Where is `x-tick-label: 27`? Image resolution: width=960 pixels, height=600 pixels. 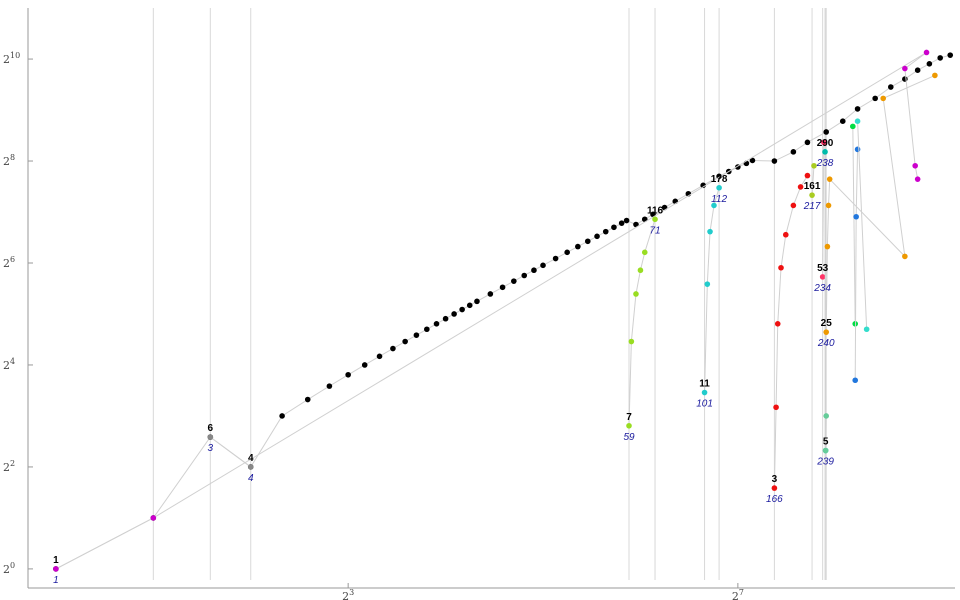
x-tick-label: 27 is located at coordinates (738, 594).